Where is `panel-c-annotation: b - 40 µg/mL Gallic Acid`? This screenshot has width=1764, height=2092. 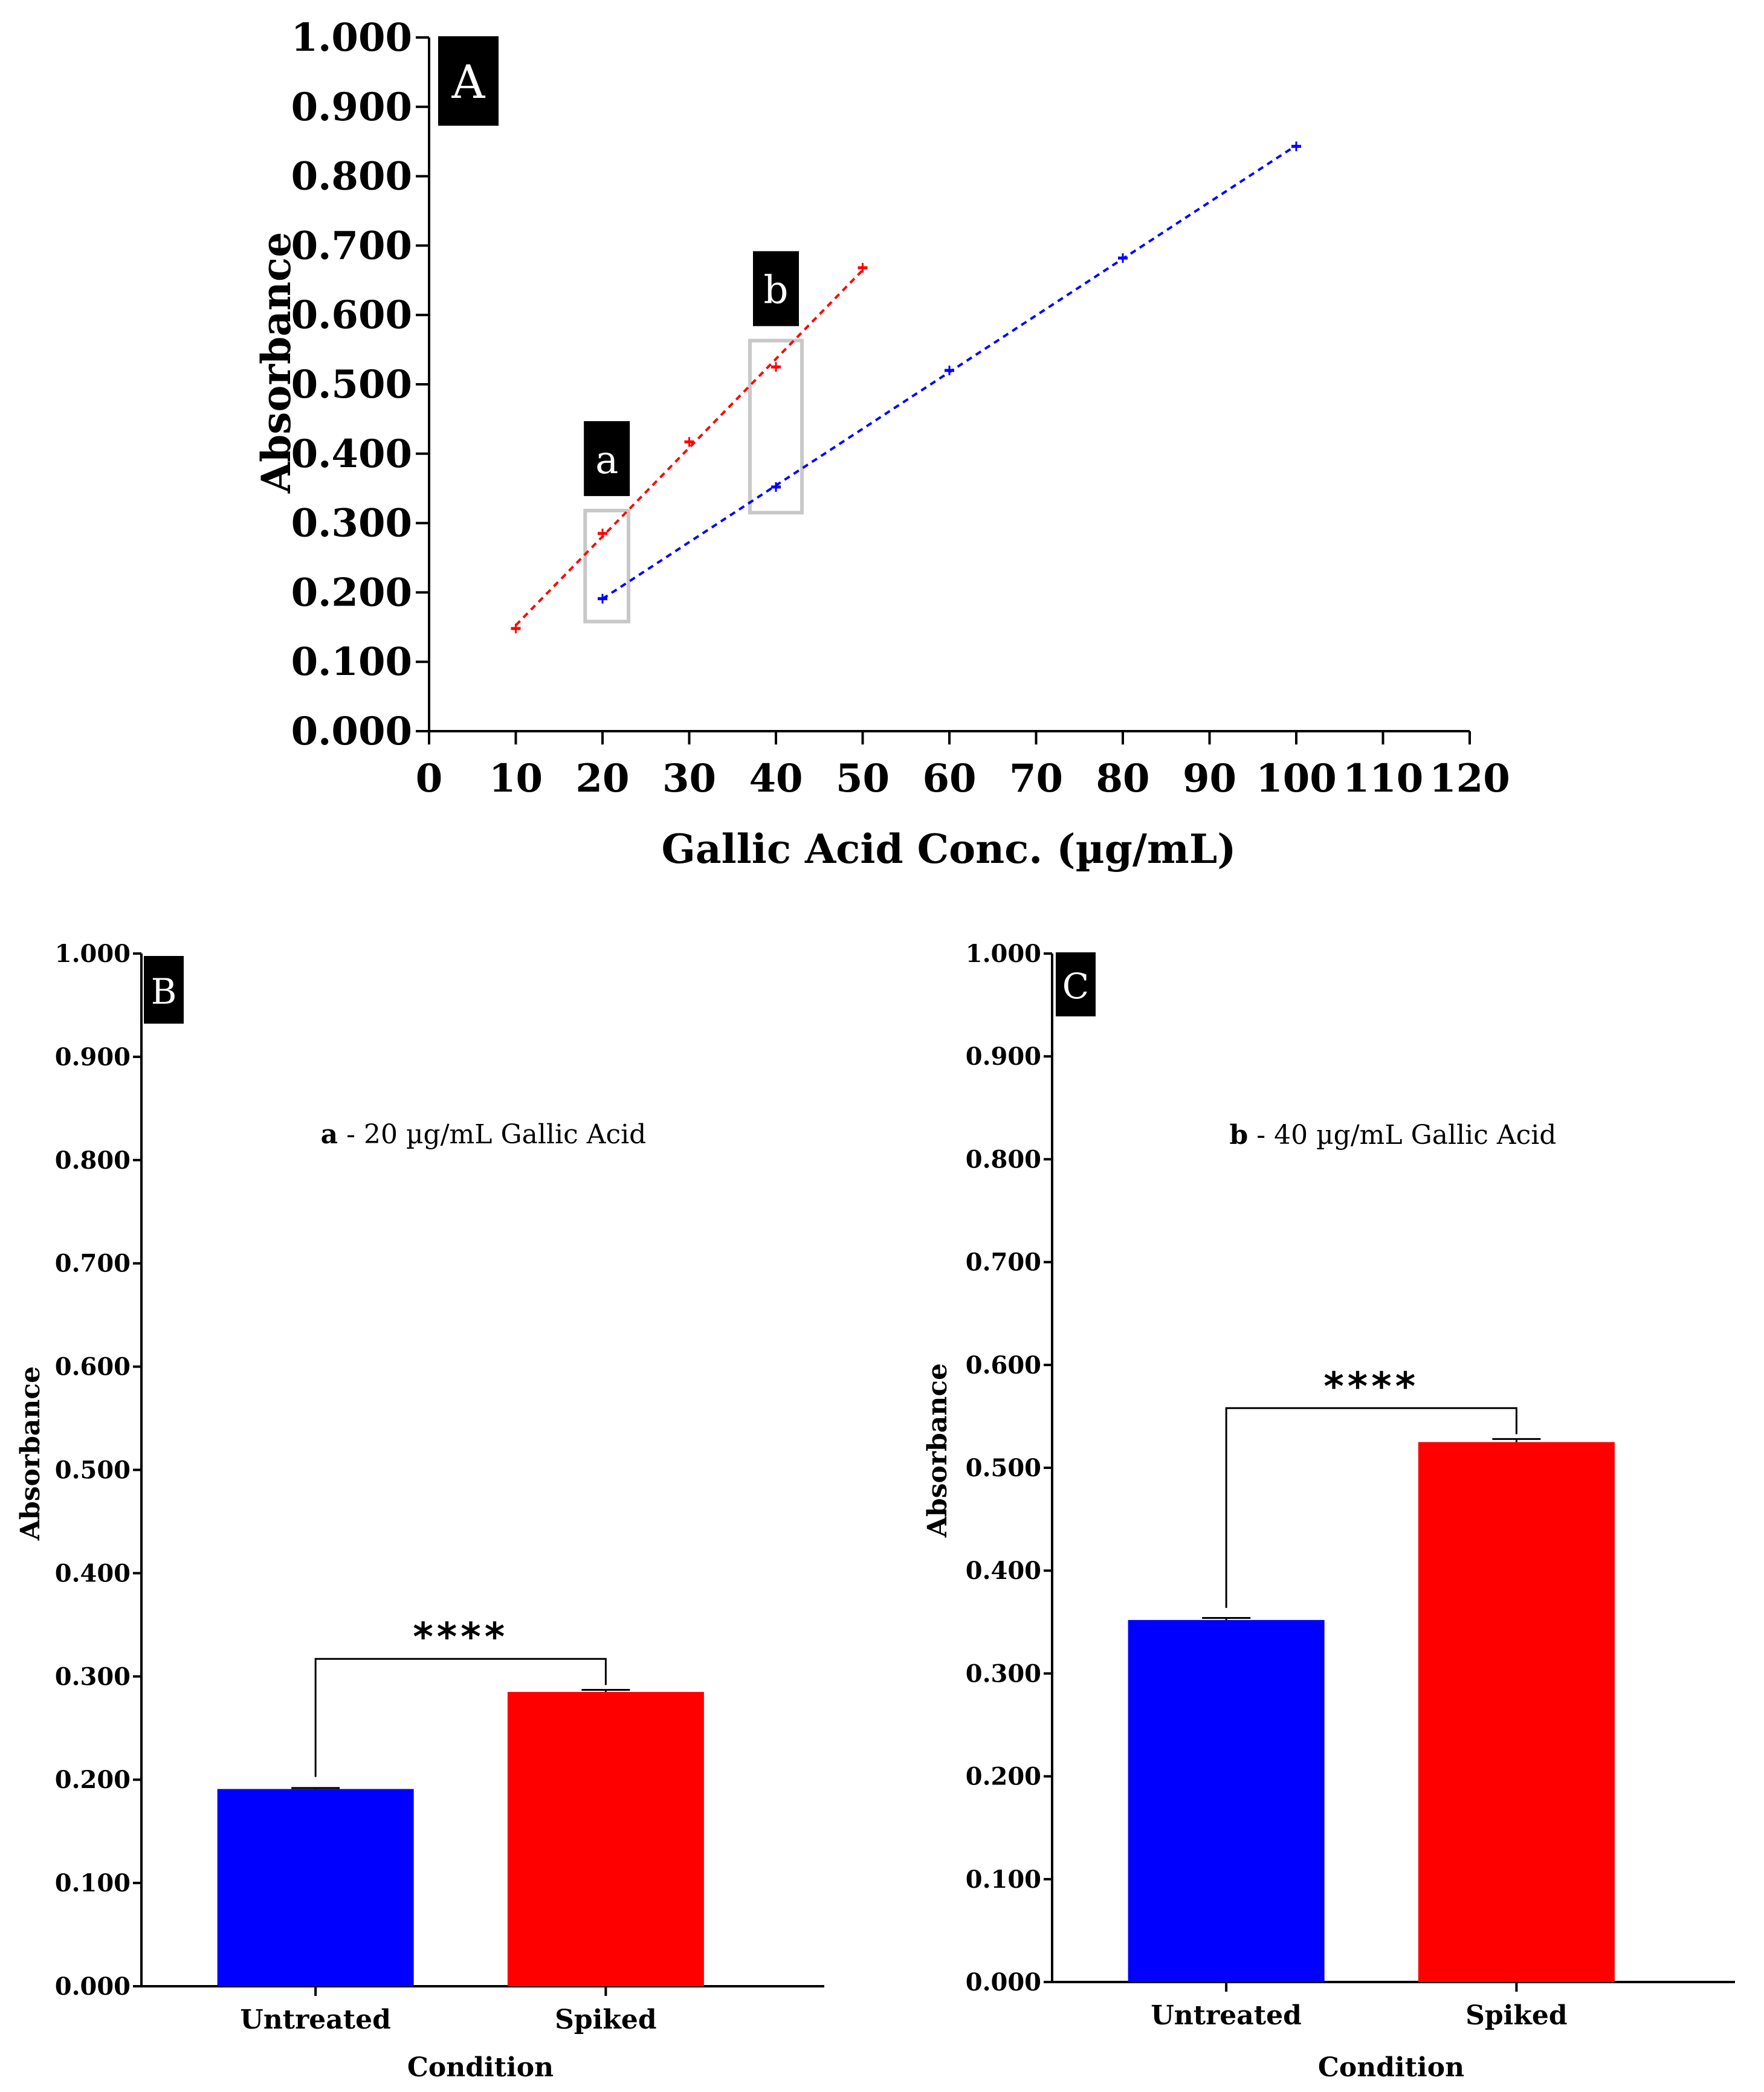
panel-c-annotation: b - 40 µg/mL Gallic Acid is located at coordinates (1393, 1135).